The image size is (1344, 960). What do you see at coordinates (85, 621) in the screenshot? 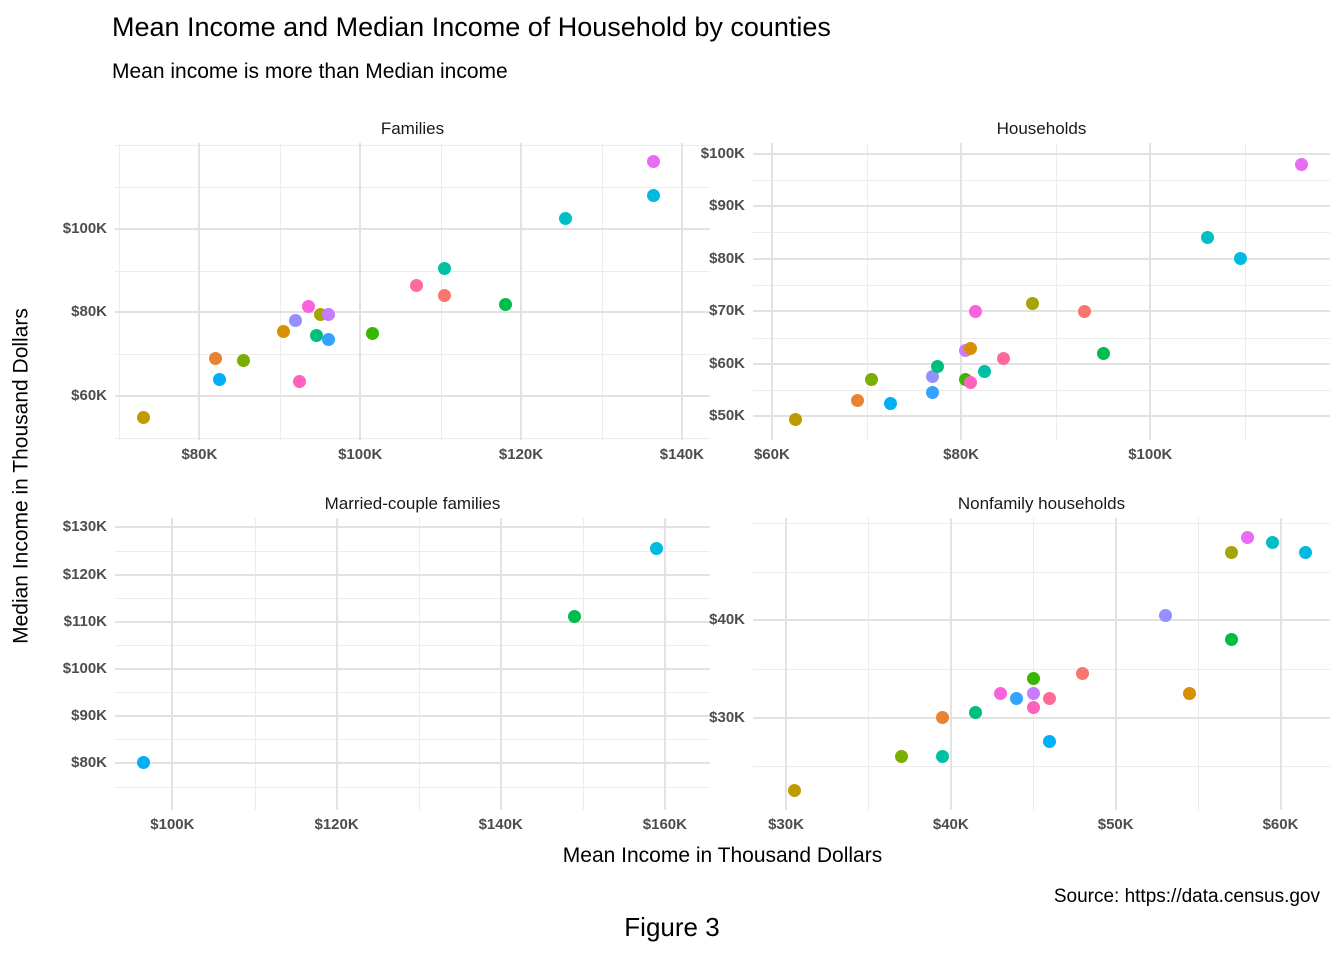
I see `y-tick-label: $110K` at bounding box center [85, 621].